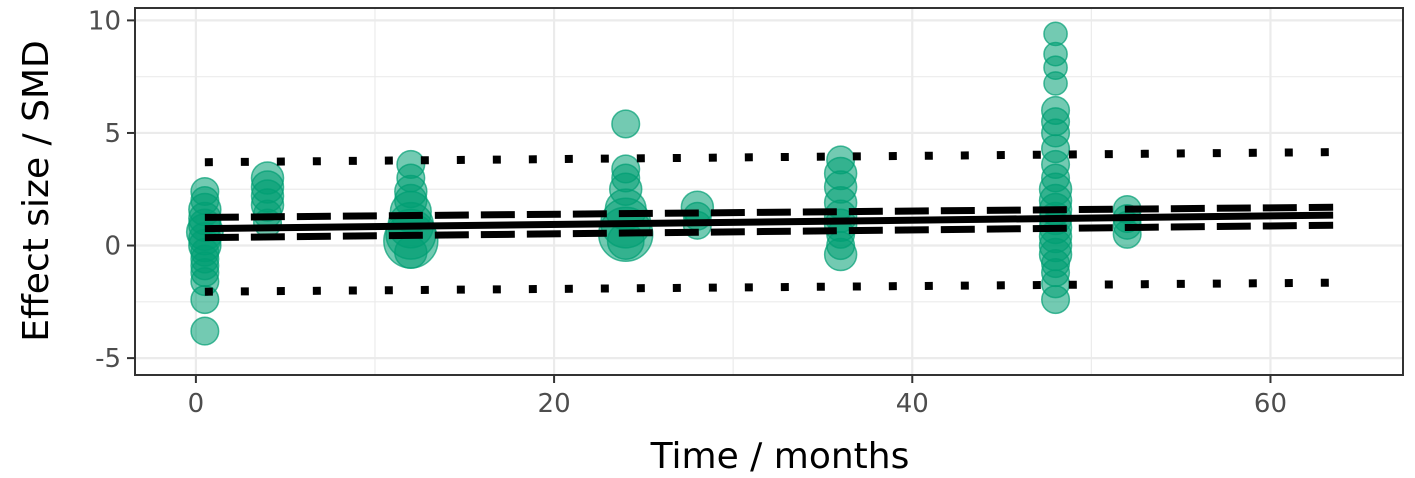 Image resolution: width=1415 pixels, height=478 pixels. Describe the element at coordinates (912, 404) in the screenshot. I see `x-tick-label: 40` at that location.